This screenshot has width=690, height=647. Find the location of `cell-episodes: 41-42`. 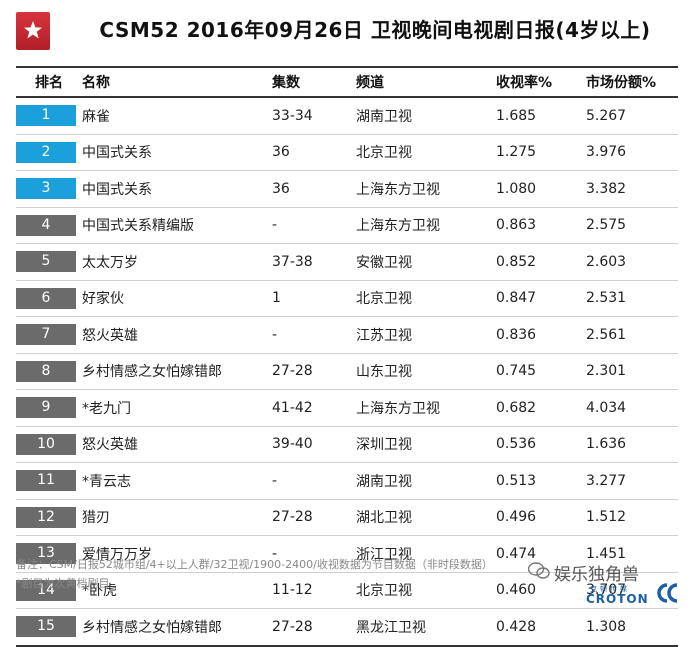

cell-episodes: 41-42 is located at coordinates (314, 407).